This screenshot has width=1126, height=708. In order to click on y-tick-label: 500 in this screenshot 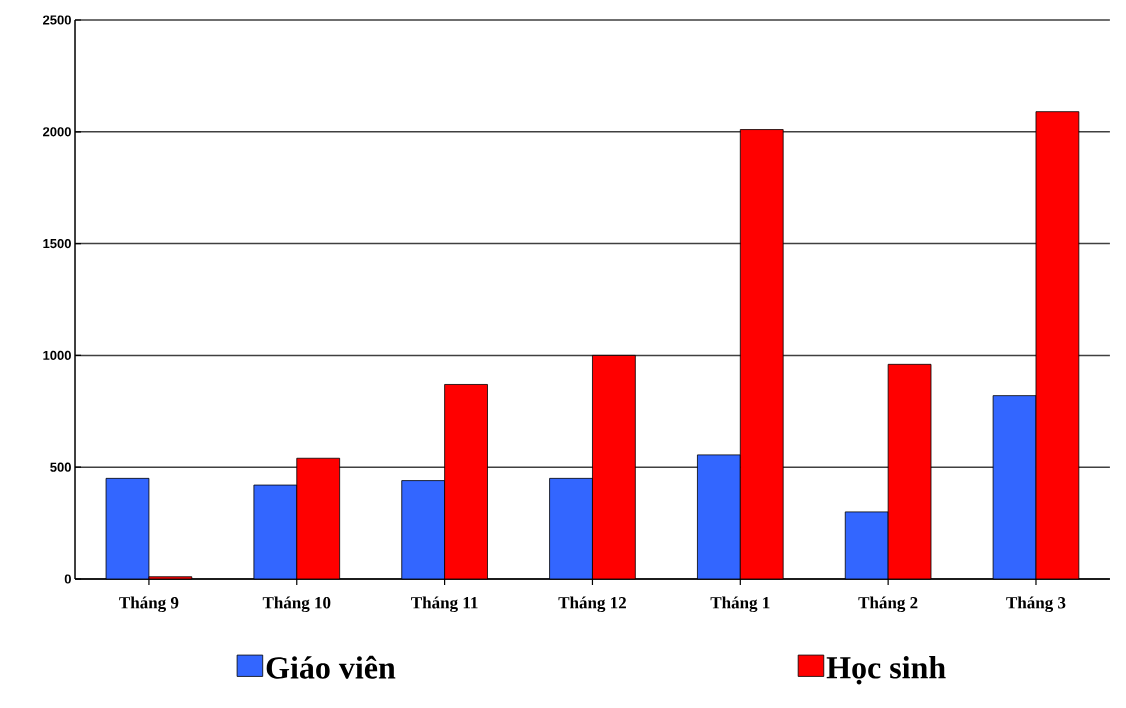, I will do `click(60, 467)`.